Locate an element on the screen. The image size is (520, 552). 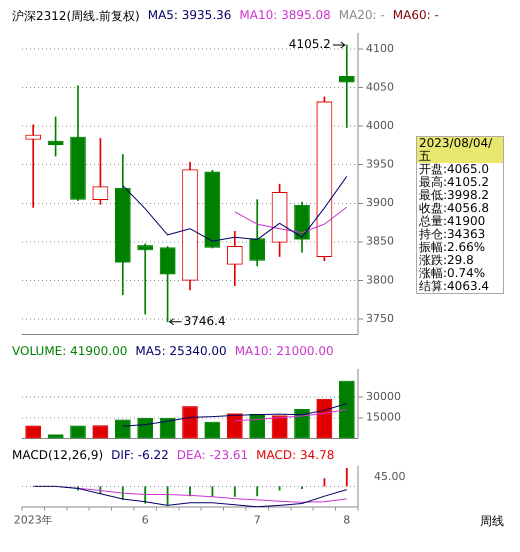
y-tick-label: 3800 is located at coordinates (380, 279).